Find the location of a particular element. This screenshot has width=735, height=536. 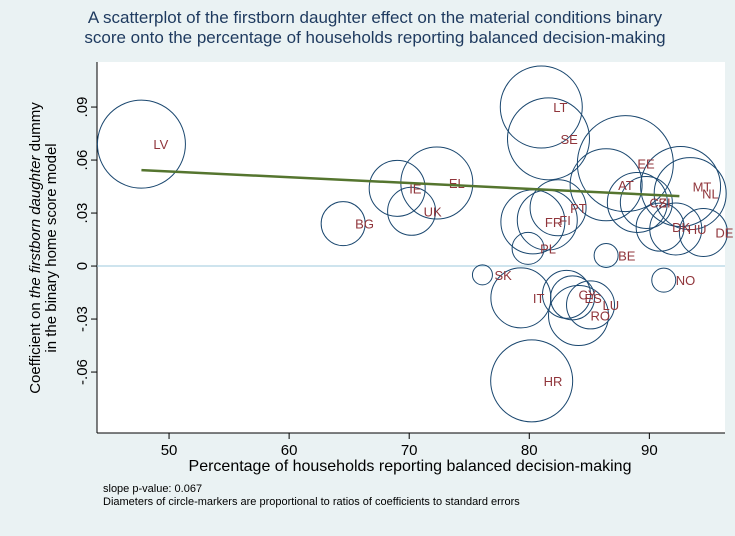

y-tick-label: -.06 is located at coordinates (82, 372).